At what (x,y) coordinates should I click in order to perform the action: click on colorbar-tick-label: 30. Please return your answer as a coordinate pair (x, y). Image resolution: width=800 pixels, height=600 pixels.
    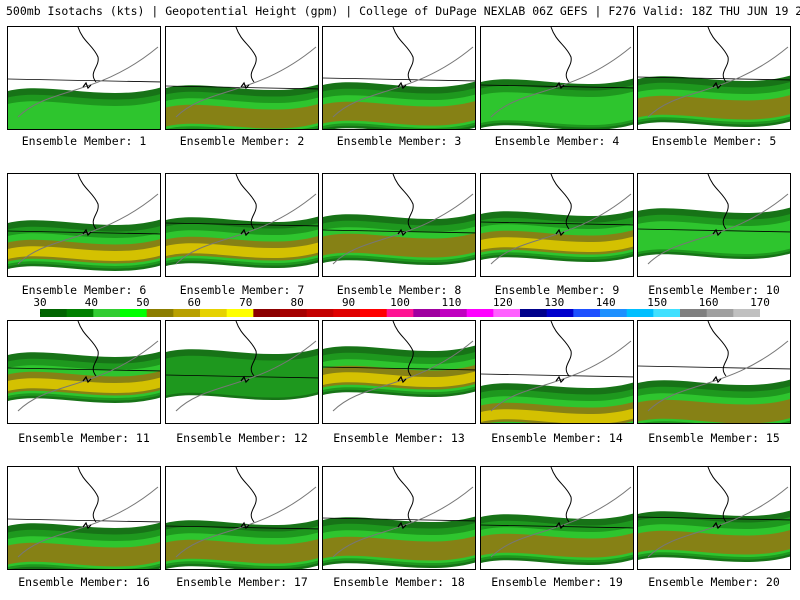
    Looking at the image, I should click on (40, 302).